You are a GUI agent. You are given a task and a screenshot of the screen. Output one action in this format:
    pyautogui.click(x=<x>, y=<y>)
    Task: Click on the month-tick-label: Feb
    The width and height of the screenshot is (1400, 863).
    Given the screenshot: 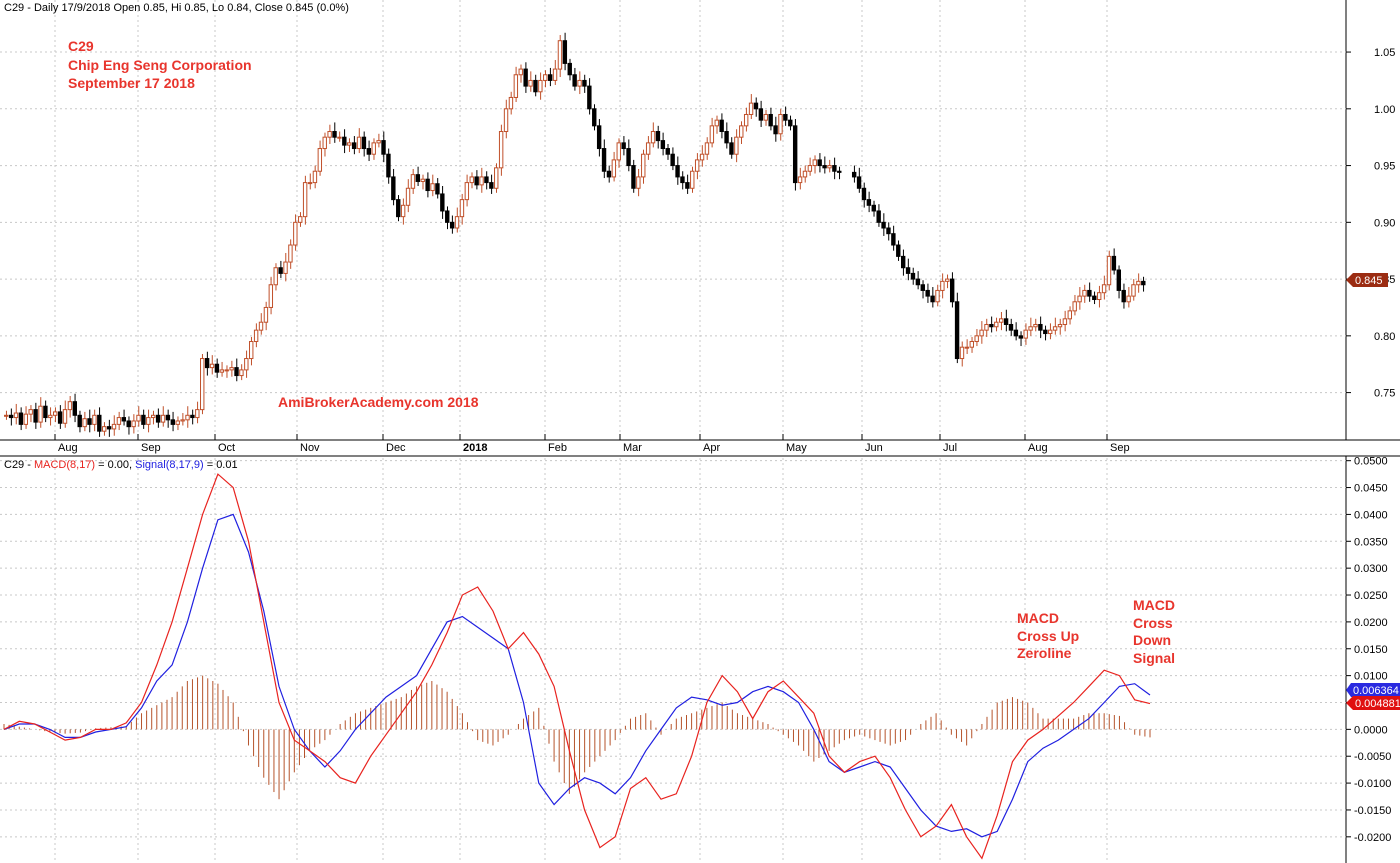 What is the action you would take?
    pyautogui.click(x=557, y=448)
    